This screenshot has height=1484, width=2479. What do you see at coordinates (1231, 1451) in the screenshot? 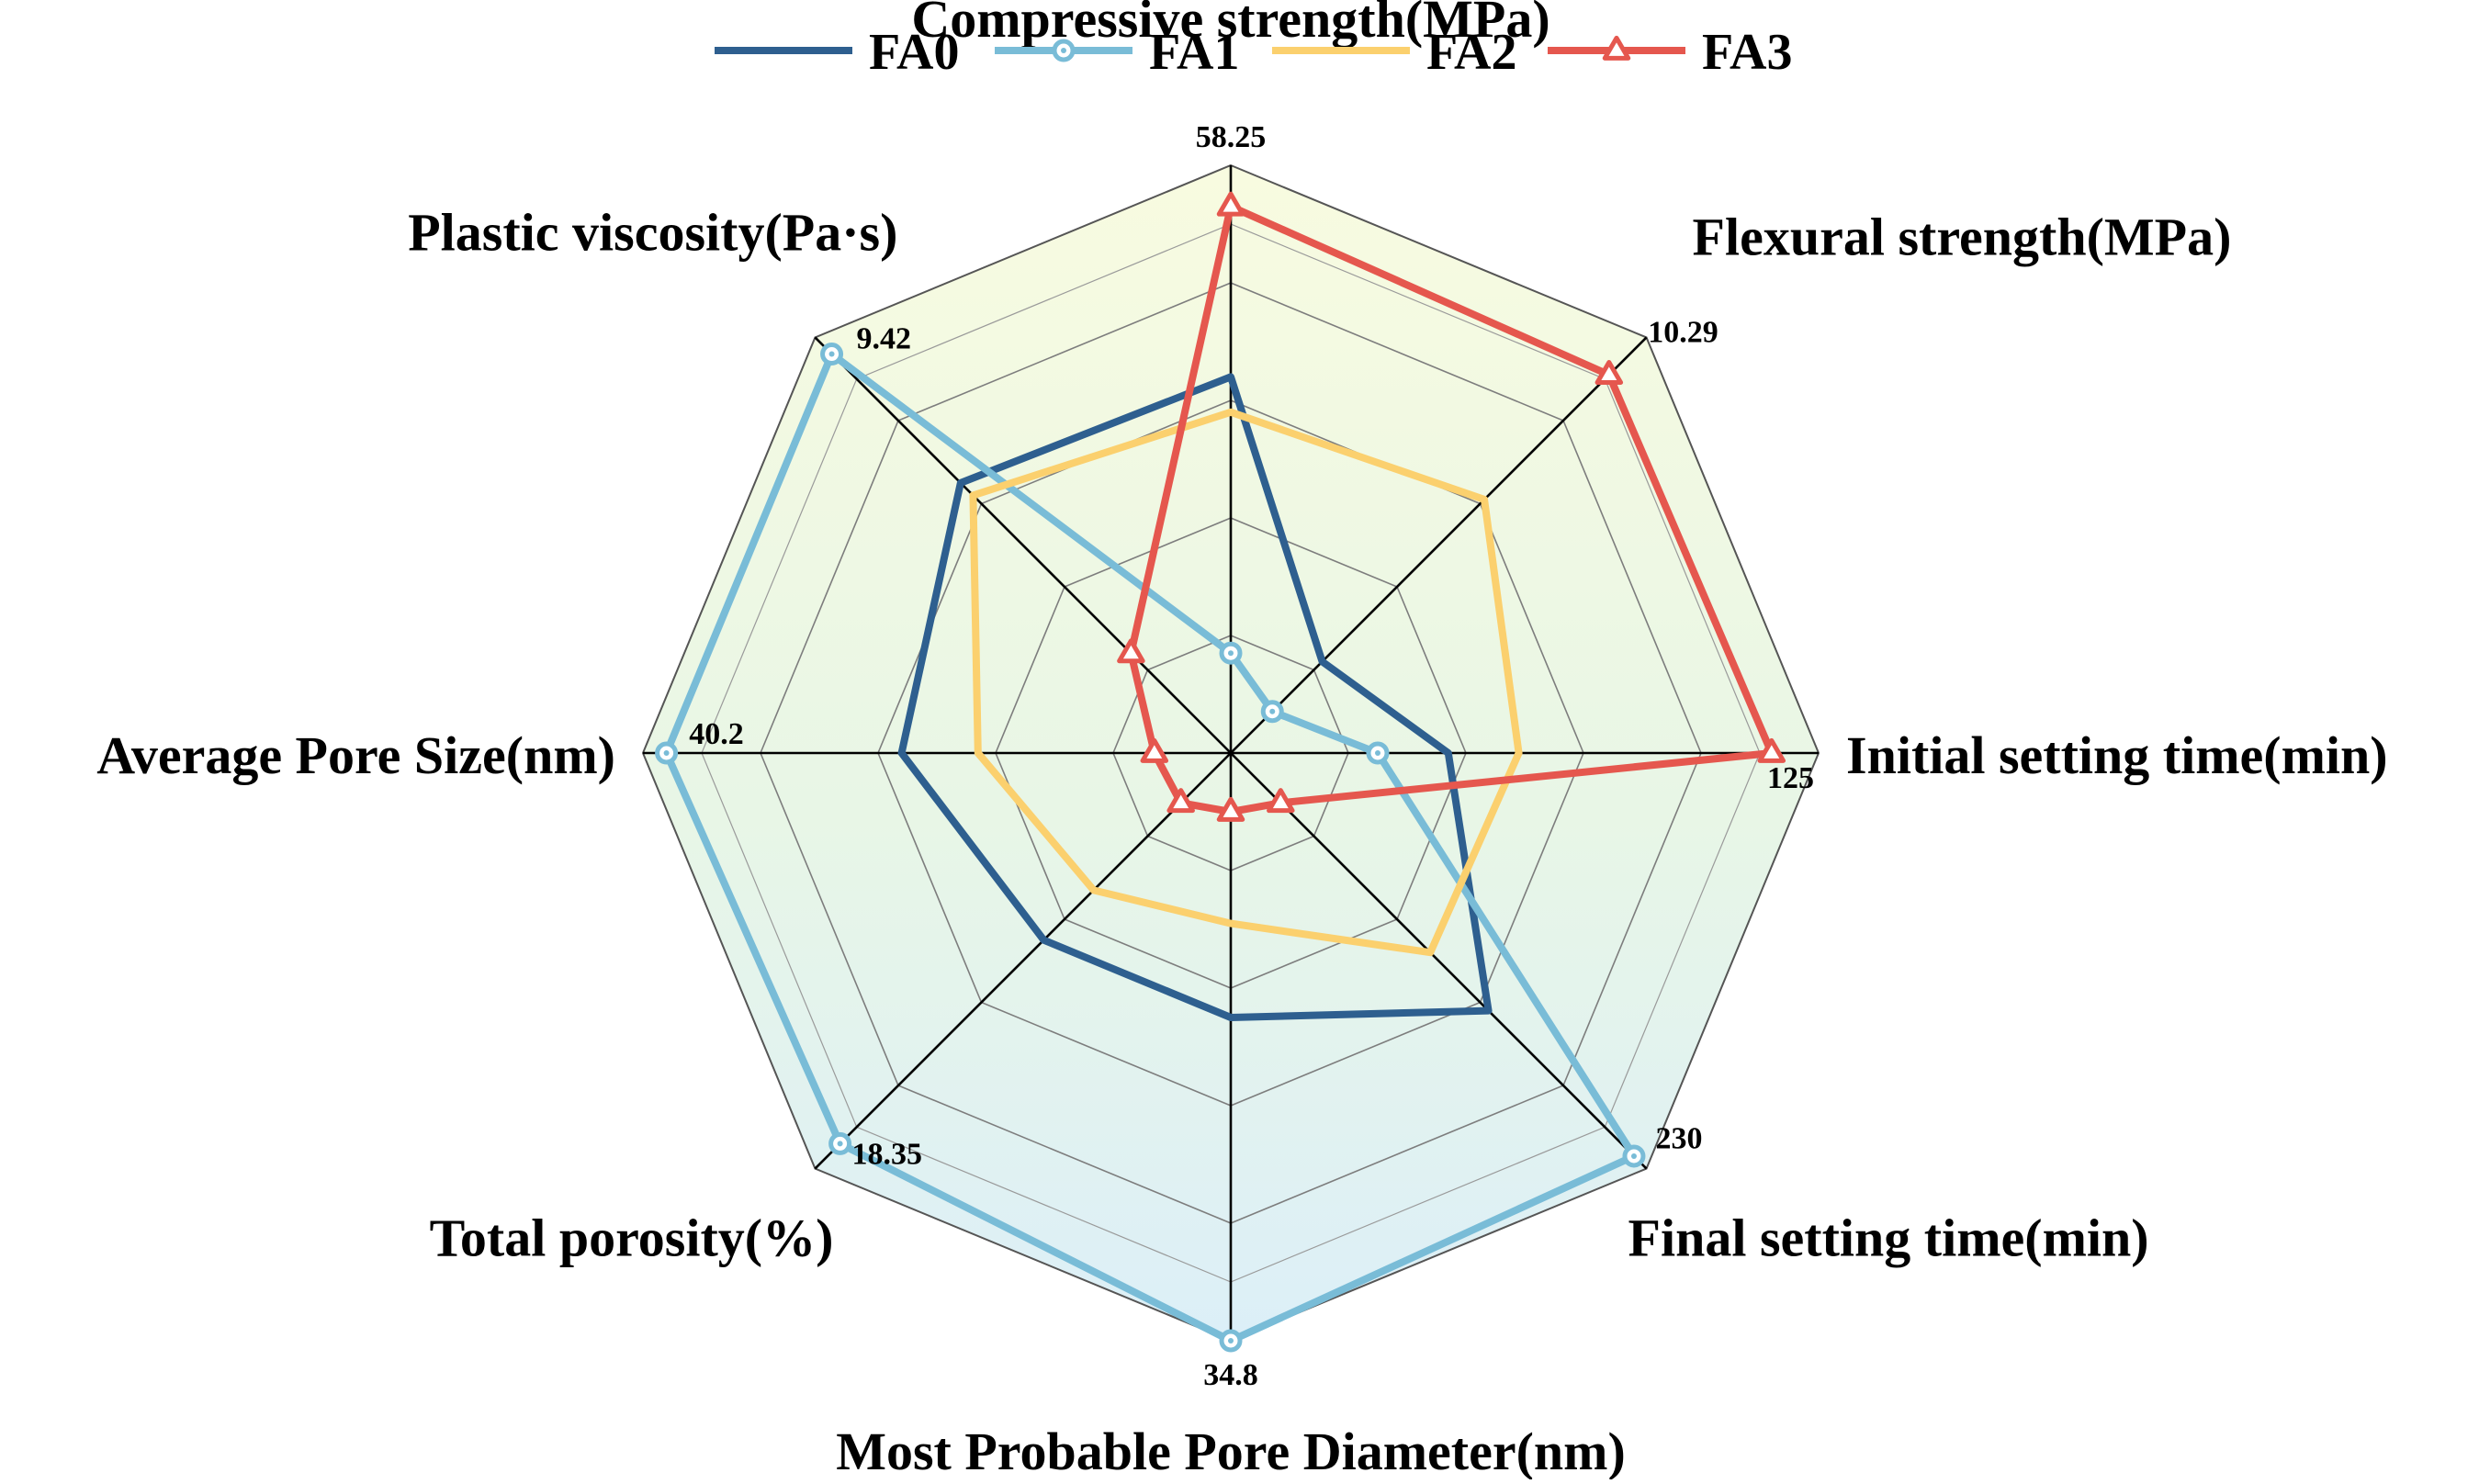
I see `axis-label: Most Probable Pore Diameter(nm)` at bounding box center [1231, 1451].